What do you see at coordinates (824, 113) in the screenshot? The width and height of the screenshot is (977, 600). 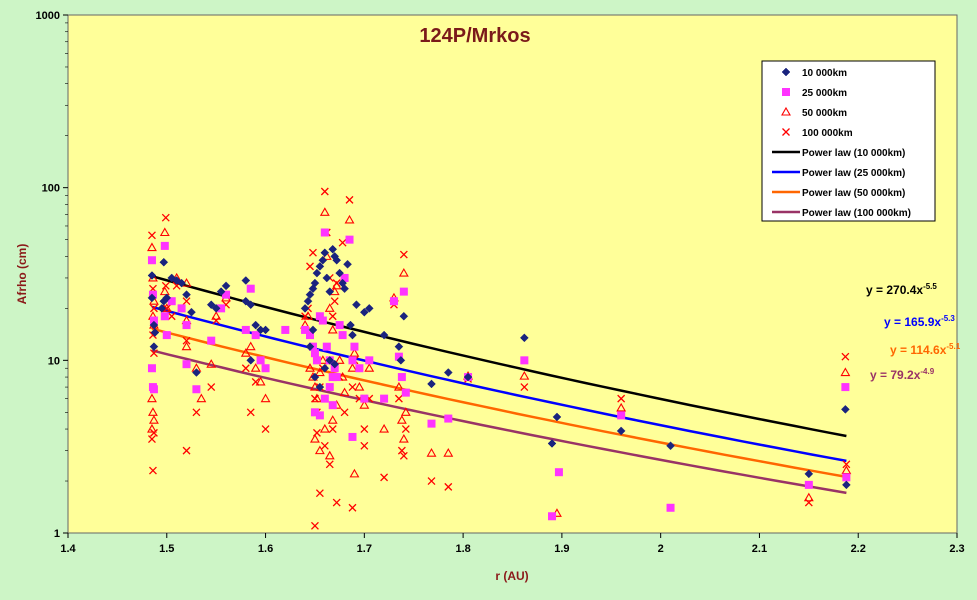 I see `legend-label-3: 50 000km` at bounding box center [824, 113].